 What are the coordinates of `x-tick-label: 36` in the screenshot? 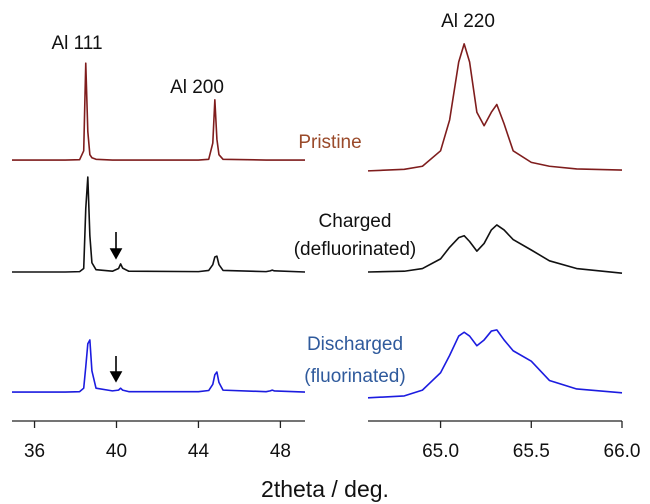 It's located at (34, 451).